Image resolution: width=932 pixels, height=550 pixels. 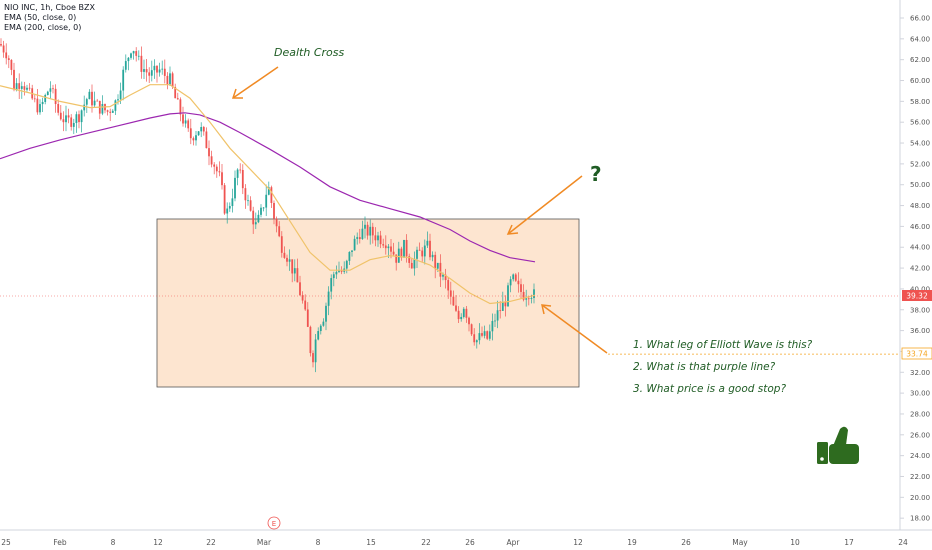 What do you see at coordinates (920, 102) in the screenshot?
I see `y-tick-label: 58.00` at bounding box center [920, 102].